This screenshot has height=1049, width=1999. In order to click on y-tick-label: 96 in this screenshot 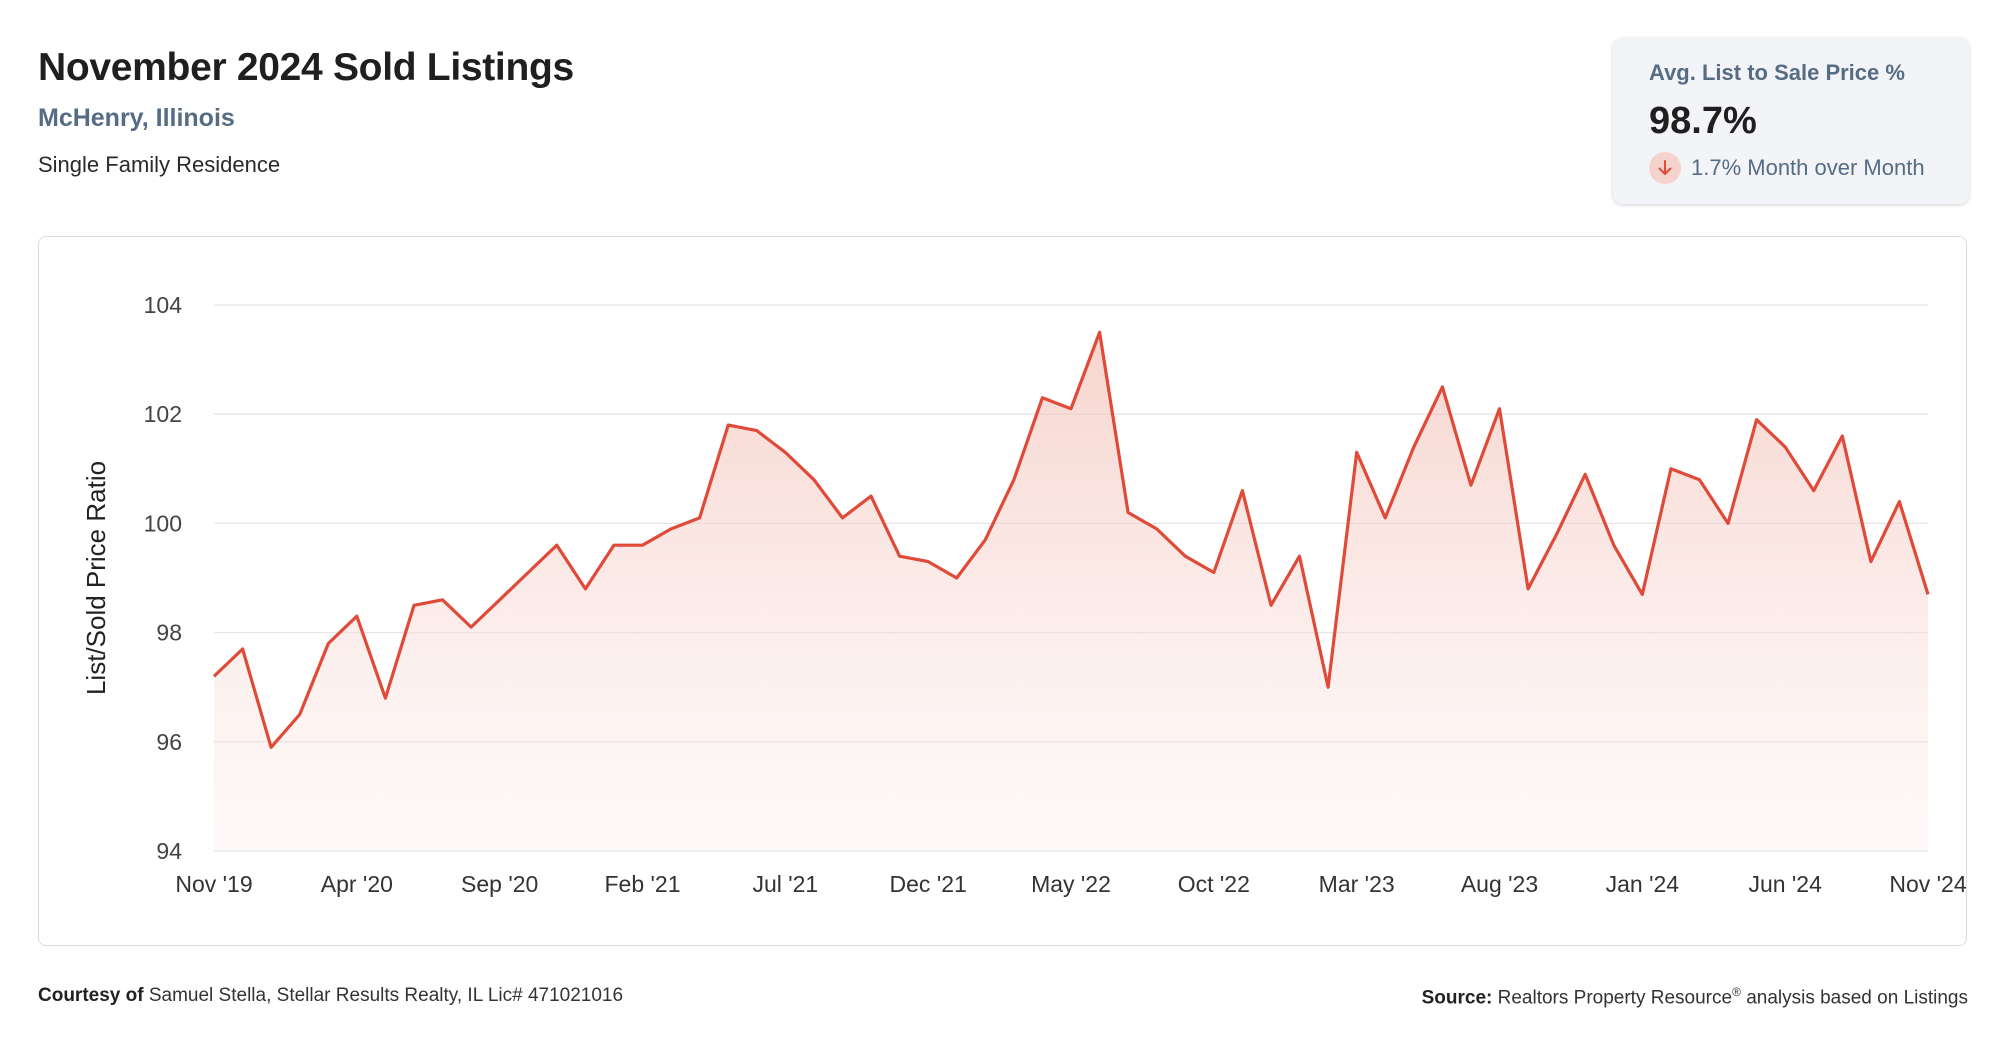, I will do `click(169, 742)`.